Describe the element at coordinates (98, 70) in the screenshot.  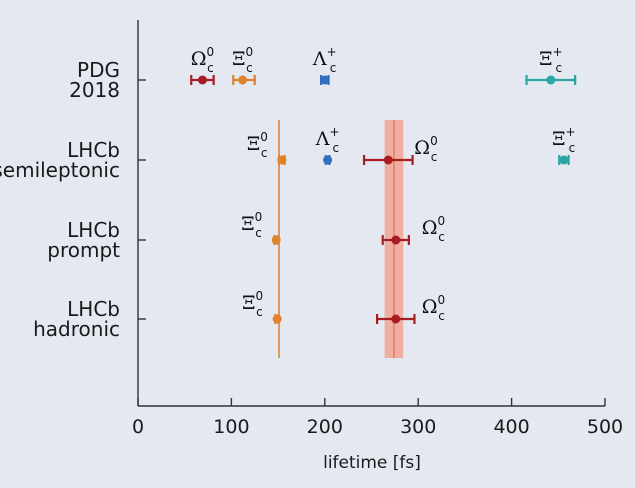
I see `row-label-line1: PDG` at that location.